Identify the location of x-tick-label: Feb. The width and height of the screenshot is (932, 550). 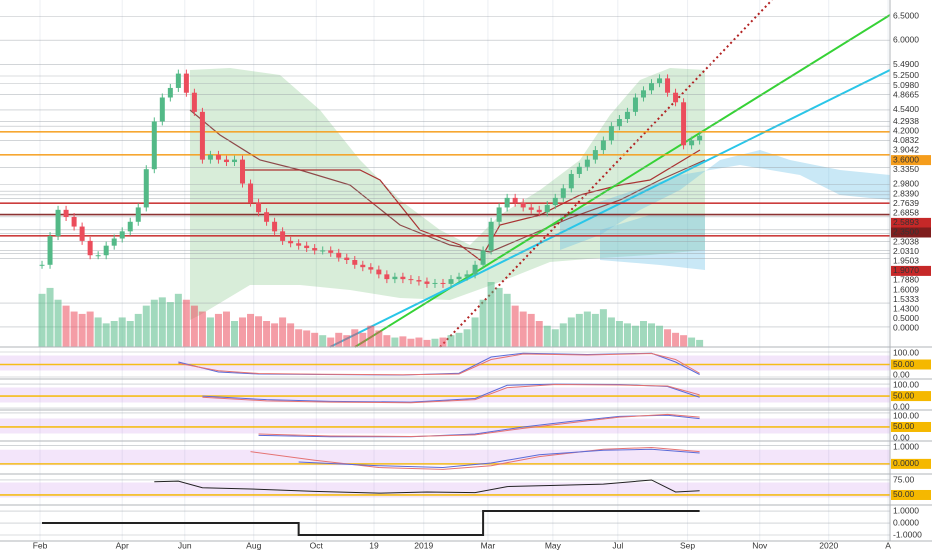
(40, 545).